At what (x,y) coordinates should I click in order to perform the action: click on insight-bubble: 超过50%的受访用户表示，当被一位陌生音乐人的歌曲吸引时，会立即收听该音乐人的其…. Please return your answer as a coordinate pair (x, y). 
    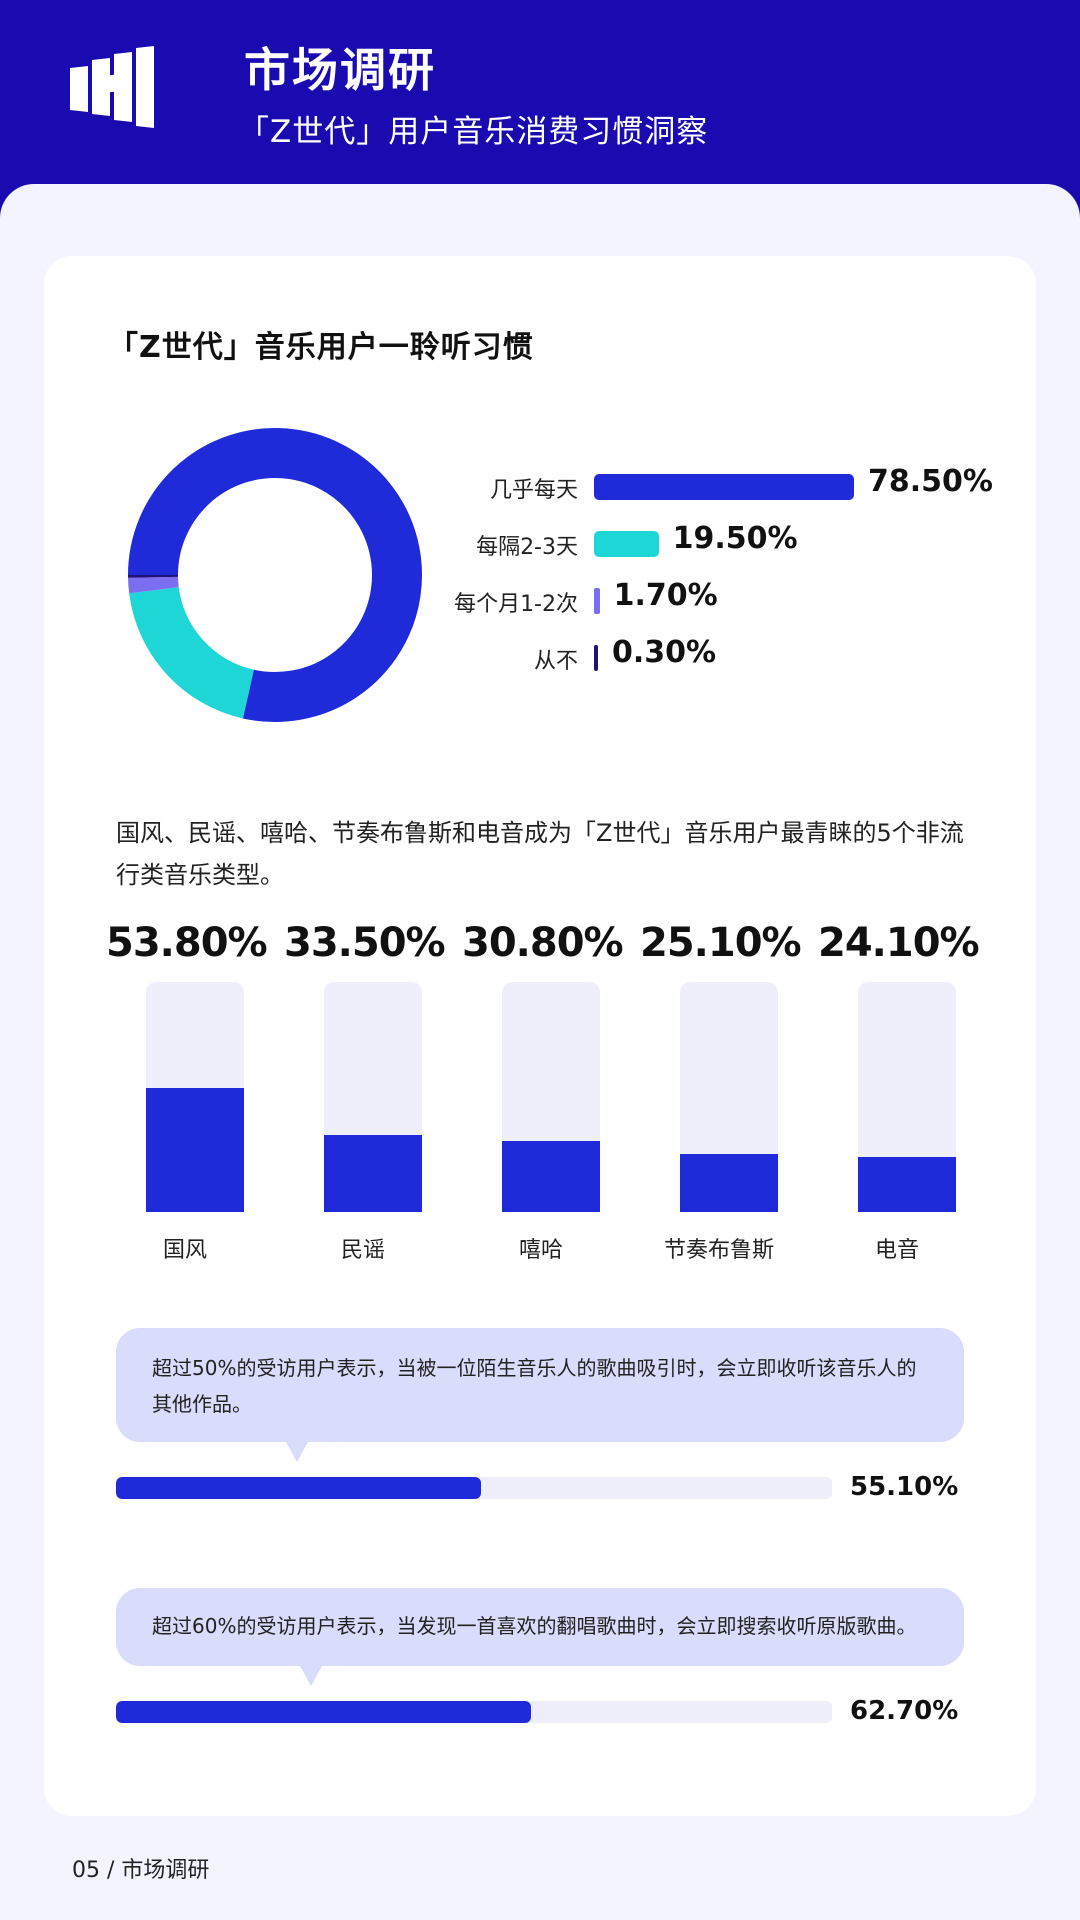
    Looking at the image, I should click on (540, 1385).